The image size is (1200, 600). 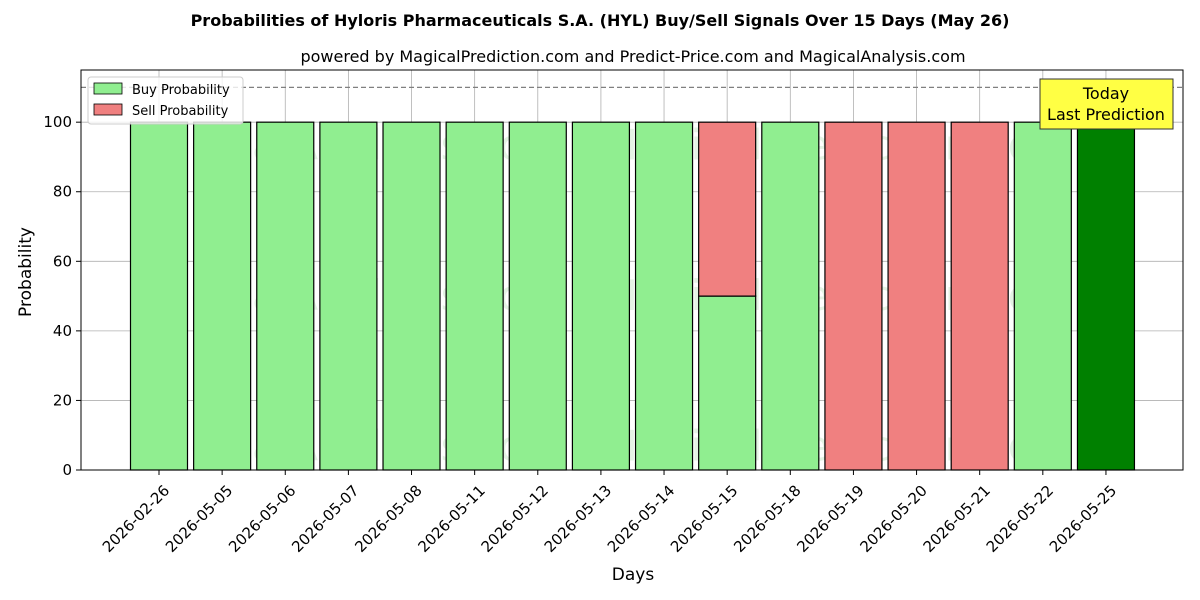 What do you see at coordinates (108, 88) in the screenshot?
I see `legend-swatch-buy` at bounding box center [108, 88].